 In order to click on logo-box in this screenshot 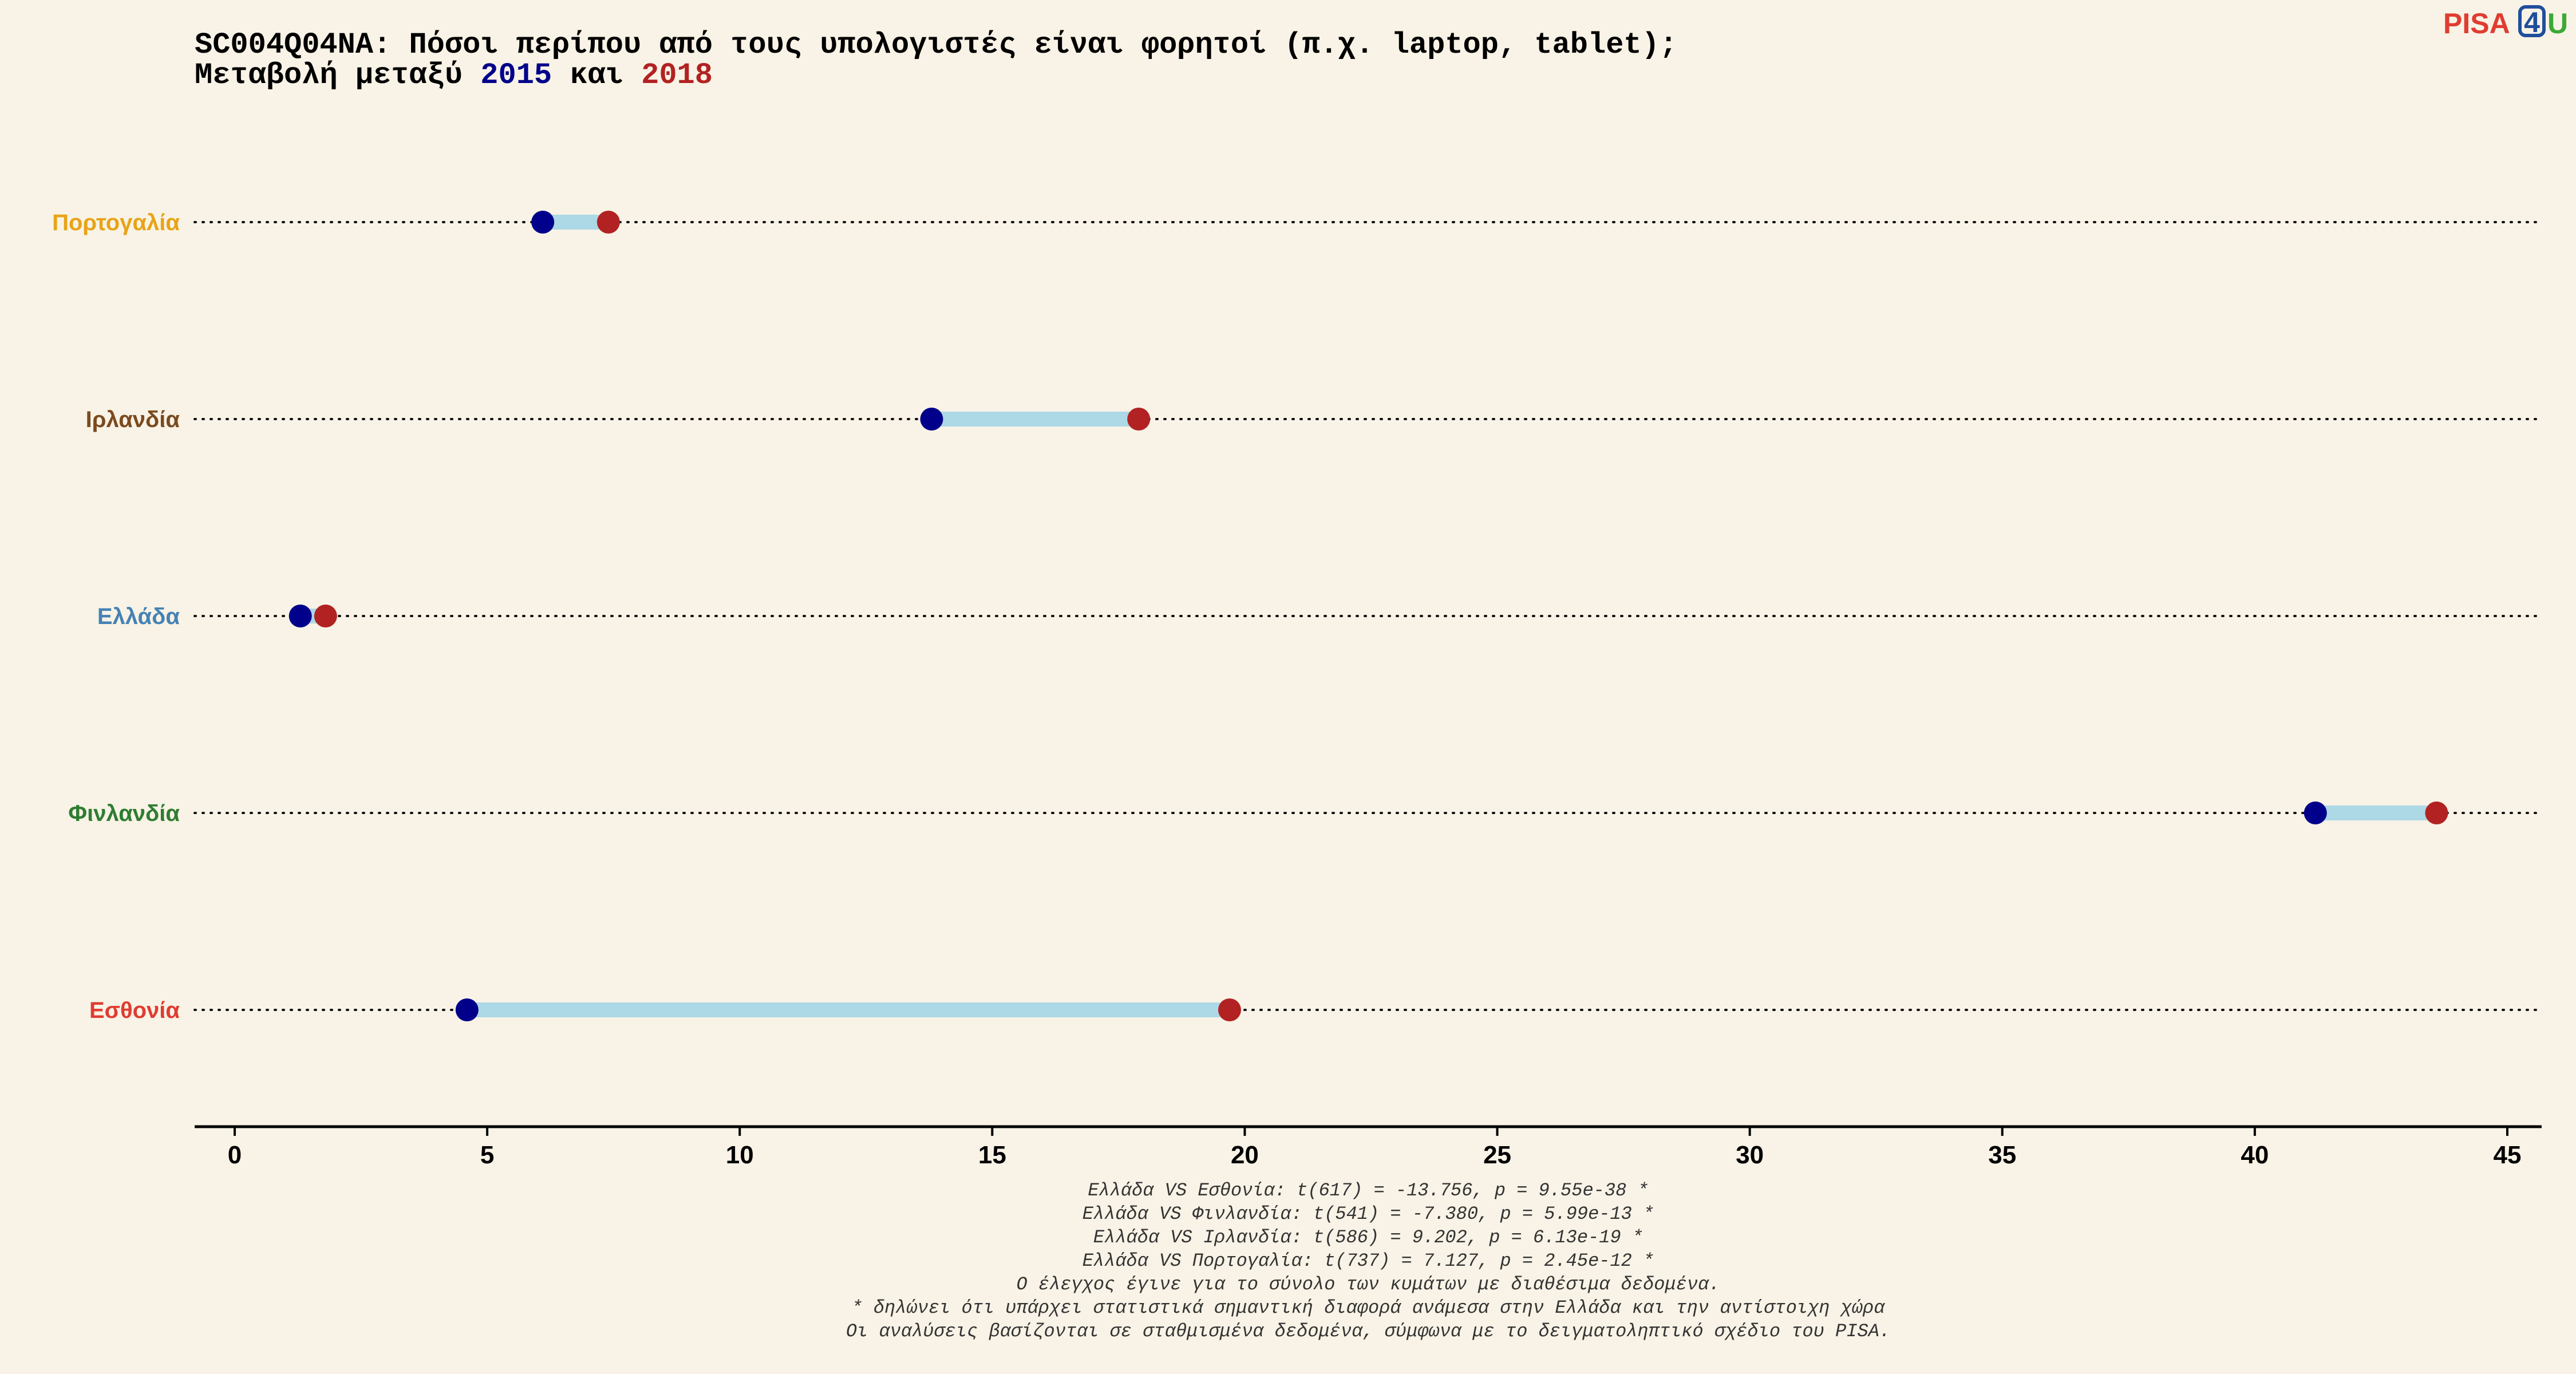, I will do `click(2532, 21)`.